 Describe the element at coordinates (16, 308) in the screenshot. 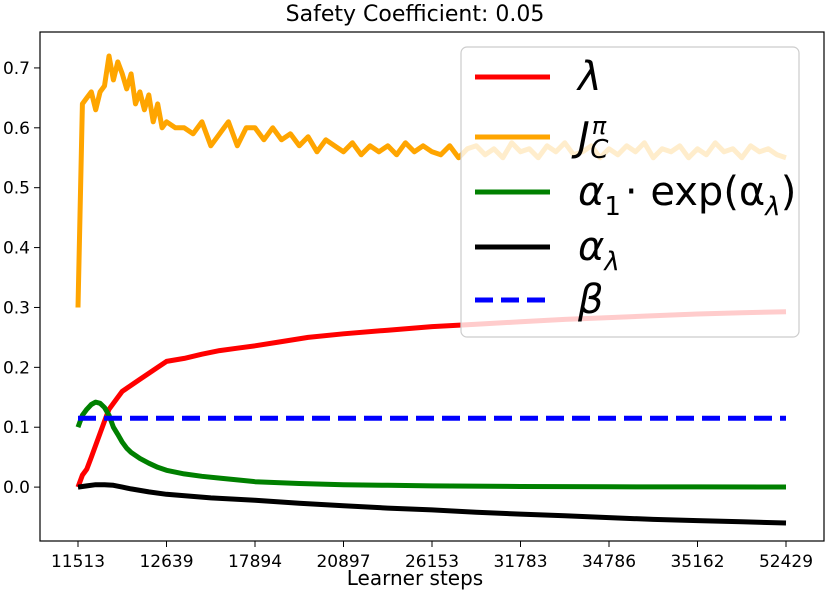

I see `y-tick-label: 0.3` at that location.